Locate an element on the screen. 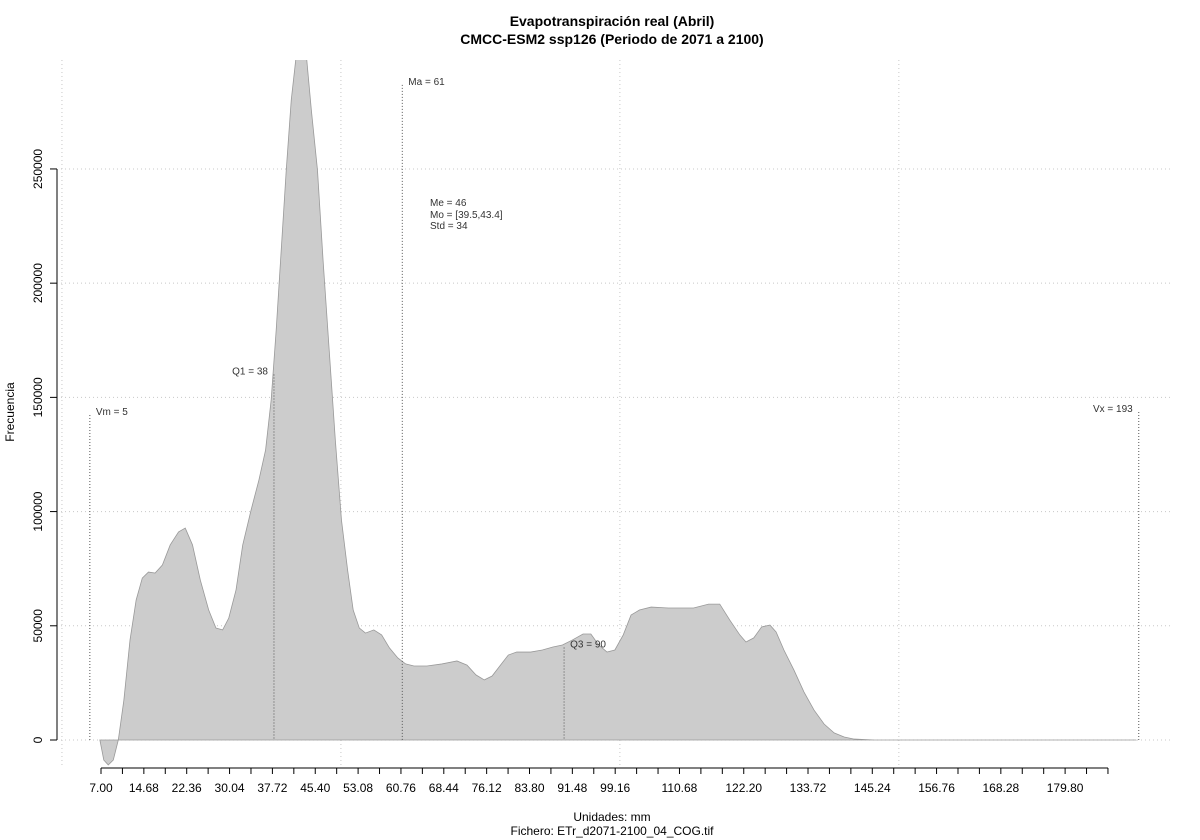 This screenshot has height=840, width=1200. x-tick-label: 145.24 is located at coordinates (872, 788).